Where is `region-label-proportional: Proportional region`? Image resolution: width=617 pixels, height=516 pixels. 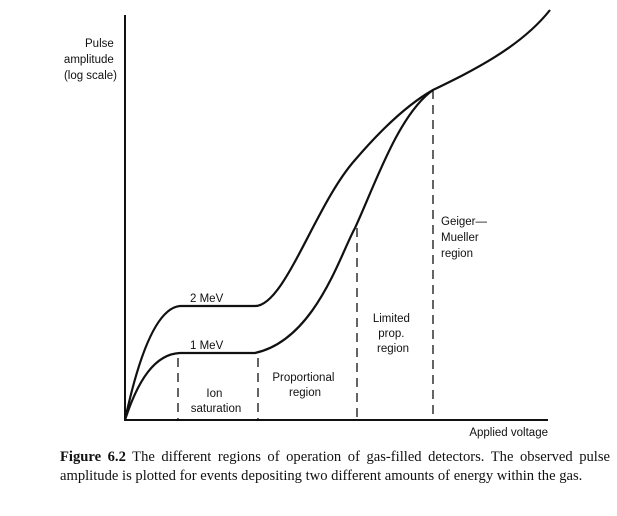
region-label-proportional: Proportional region is located at coordinates (304, 385).